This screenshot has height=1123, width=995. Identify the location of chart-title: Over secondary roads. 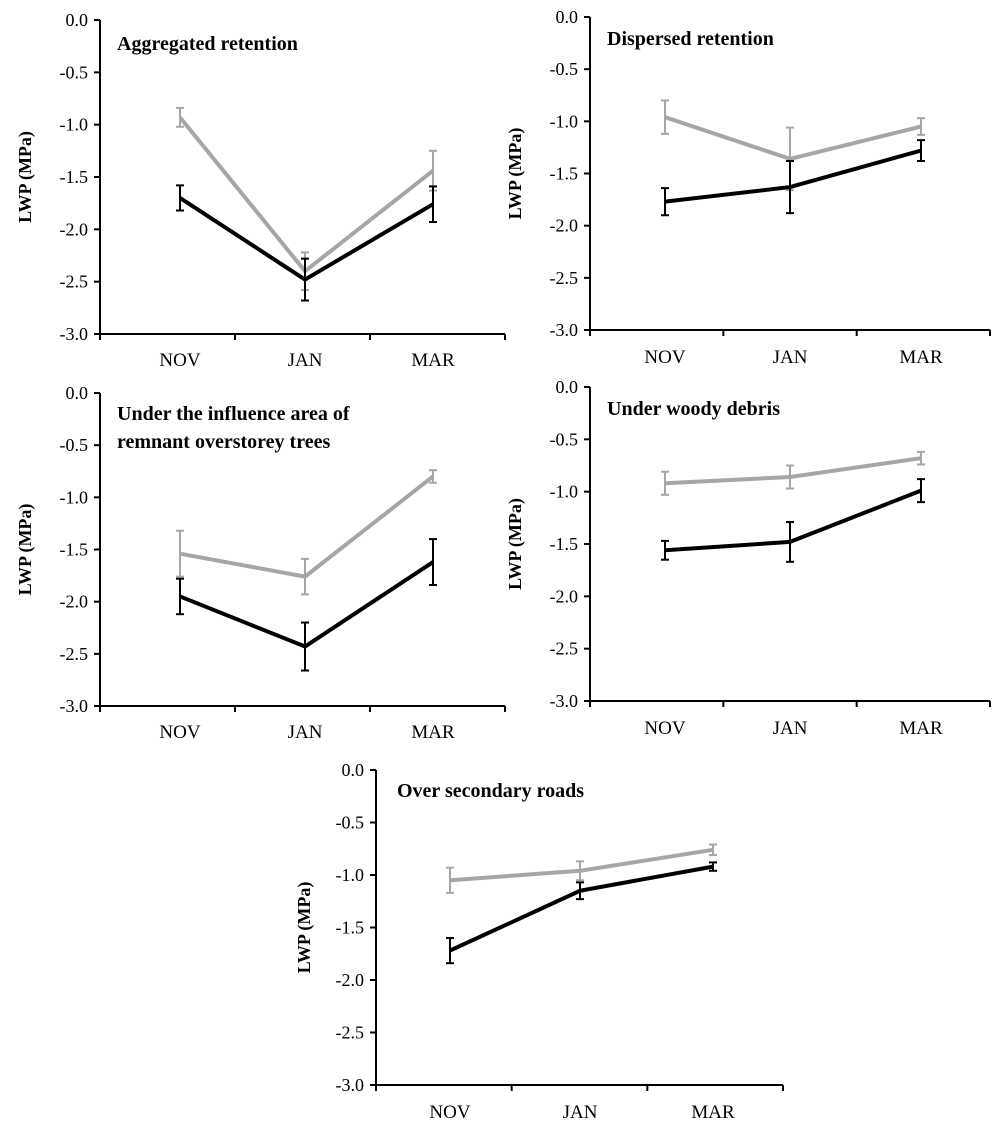
(490, 791).